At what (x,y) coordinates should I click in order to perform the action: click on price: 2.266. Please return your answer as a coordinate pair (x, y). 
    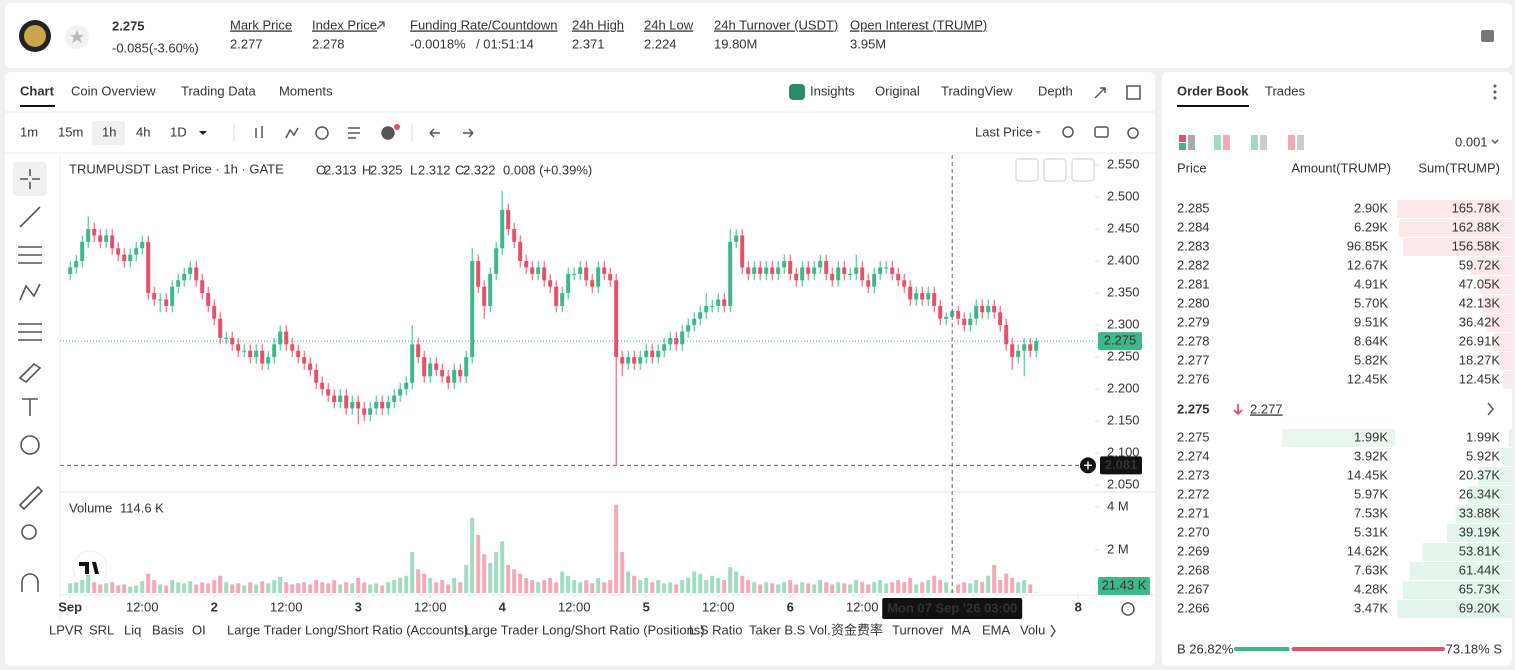
    Looking at the image, I should click on (1193, 607).